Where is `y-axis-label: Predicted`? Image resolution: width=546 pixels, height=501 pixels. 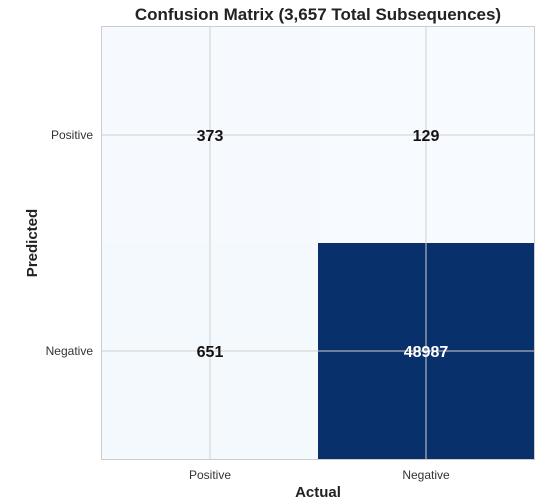
y-axis-label: Predicted is located at coordinates (32, 243).